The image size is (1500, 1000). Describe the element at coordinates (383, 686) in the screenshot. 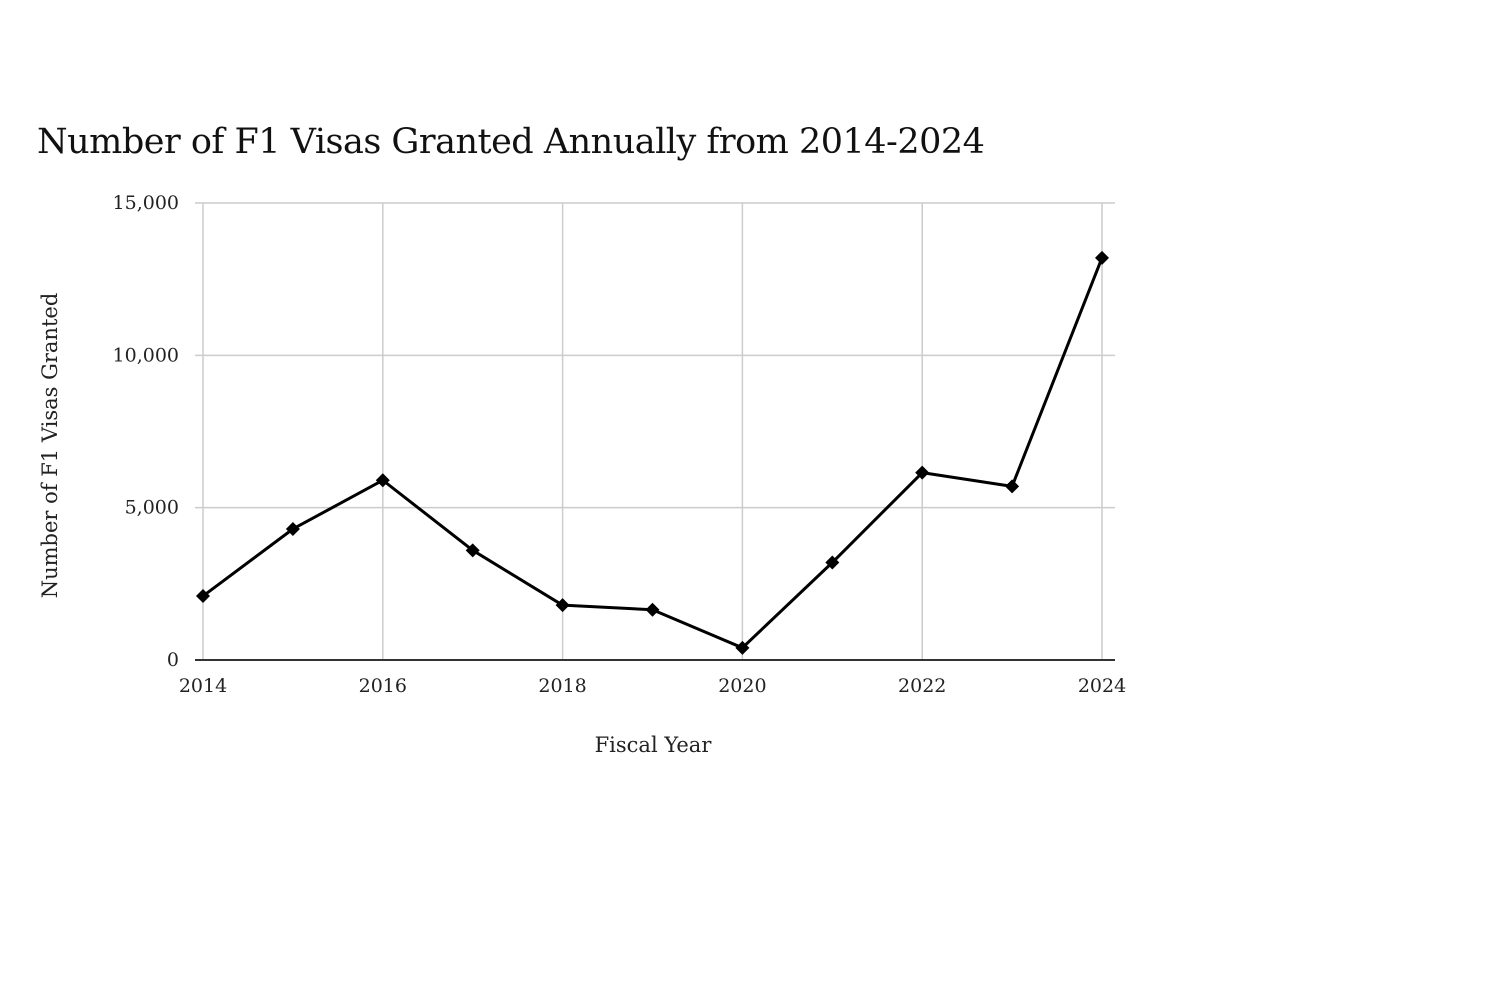

I see `x-tick-label: 2016` at that location.